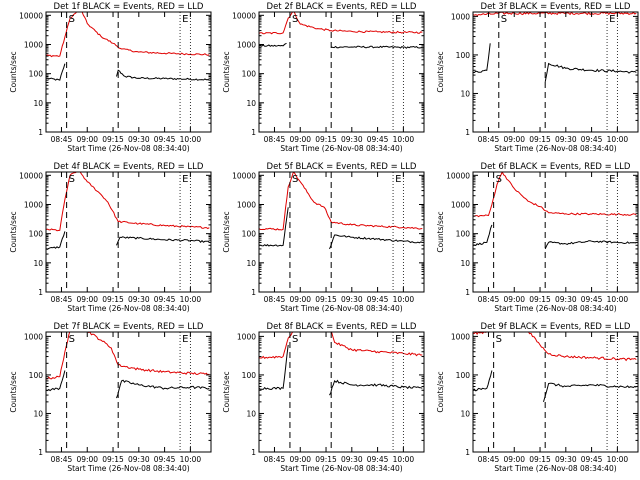  I want to click on panel-title: Det 1f BLACK = Events, RED = LLD, so click(129, 7).